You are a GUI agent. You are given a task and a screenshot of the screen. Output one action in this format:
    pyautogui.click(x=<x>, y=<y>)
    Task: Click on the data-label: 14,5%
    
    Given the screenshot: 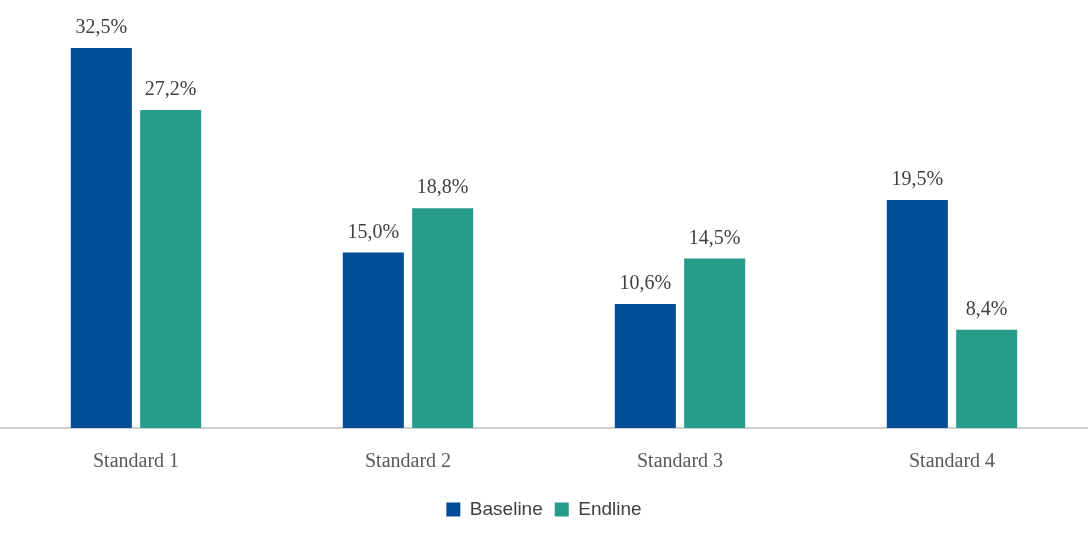 What is the action you would take?
    pyautogui.click(x=714, y=236)
    